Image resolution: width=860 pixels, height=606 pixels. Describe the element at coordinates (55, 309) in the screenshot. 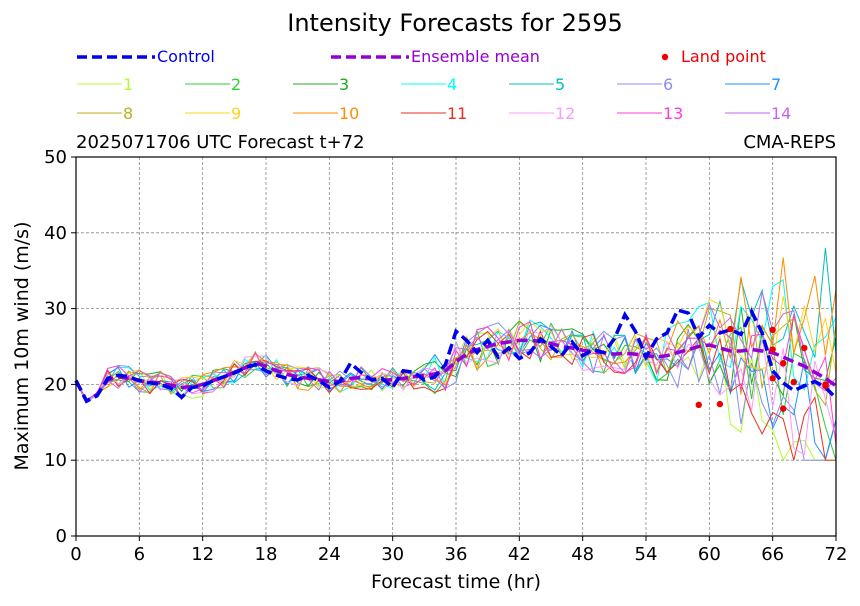

I see `y-tick-label: 30` at that location.